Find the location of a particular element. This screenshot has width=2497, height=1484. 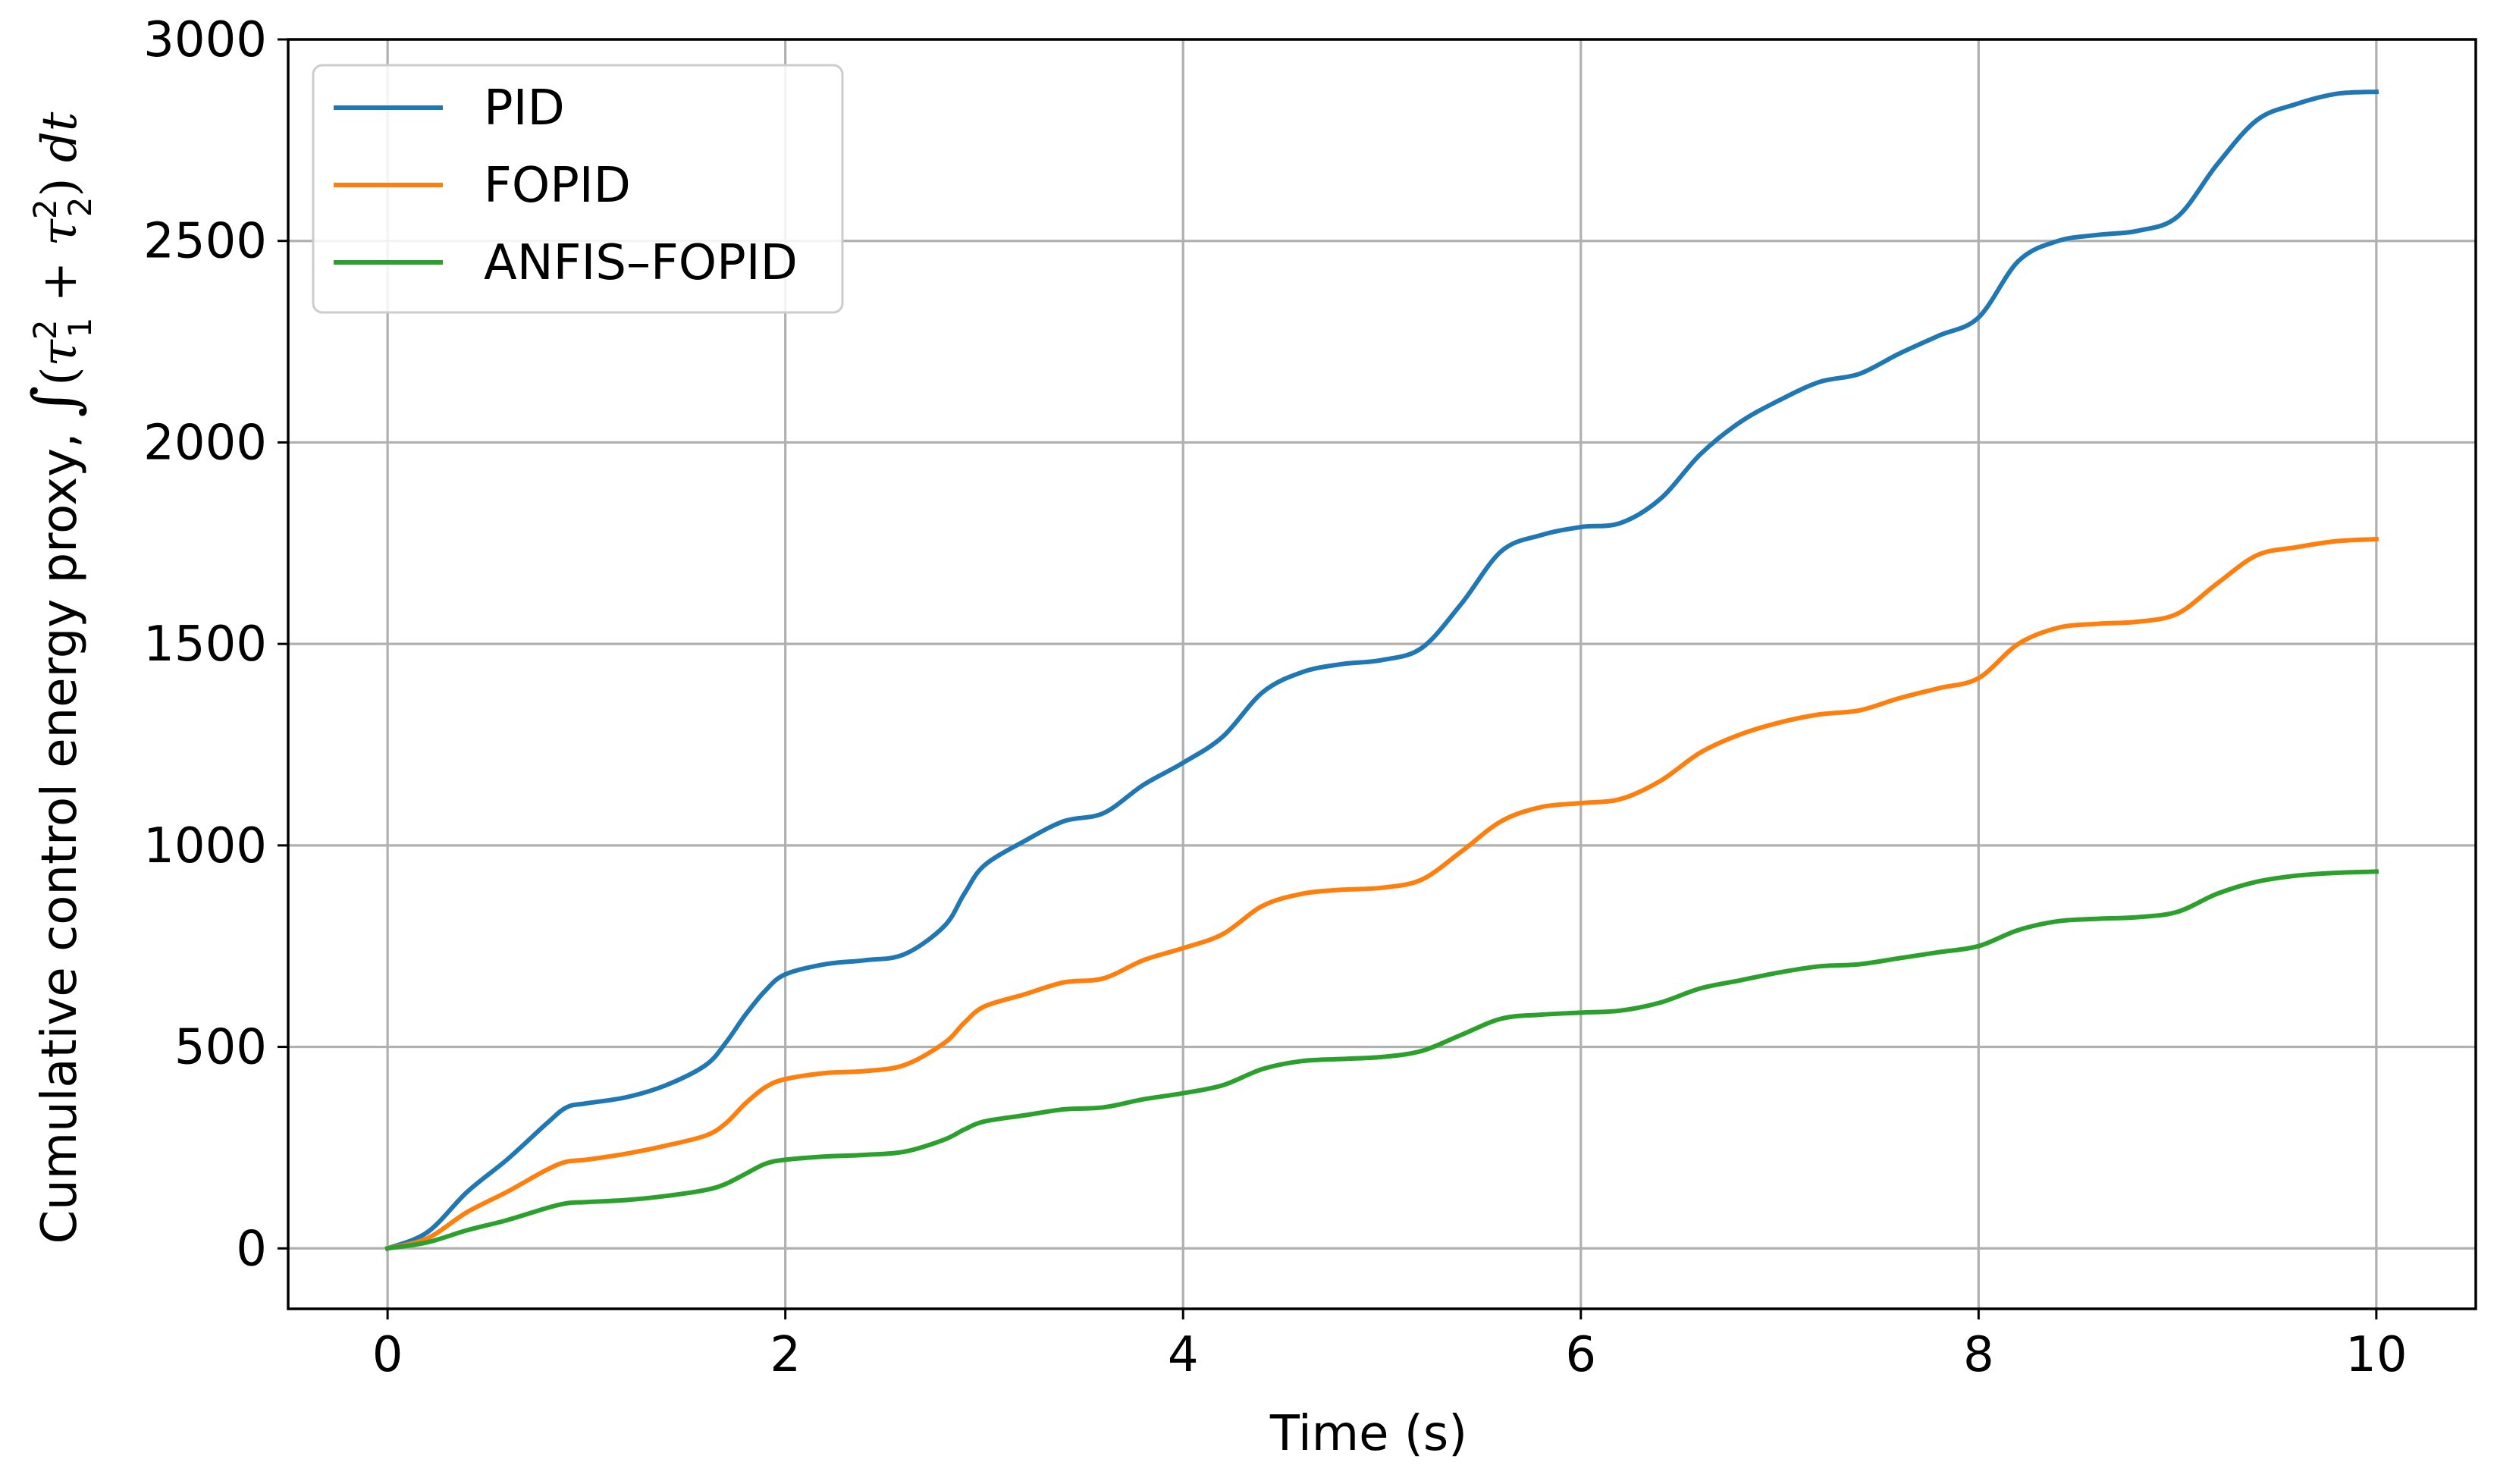

y-axis-label-dt: dt is located at coordinates (60, 137).